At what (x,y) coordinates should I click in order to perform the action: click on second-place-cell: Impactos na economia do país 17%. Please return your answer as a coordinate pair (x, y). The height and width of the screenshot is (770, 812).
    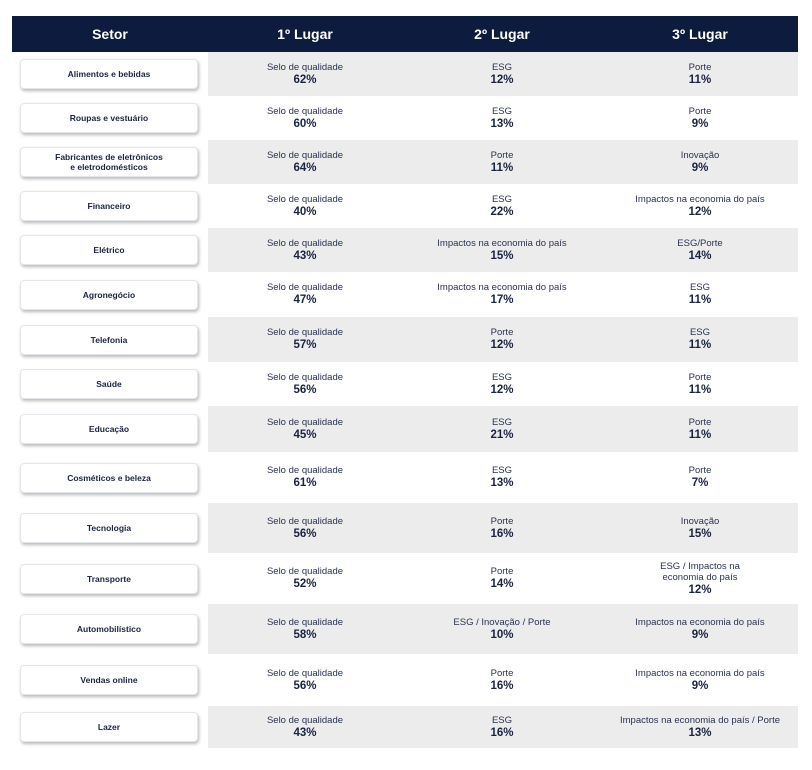
    Looking at the image, I should click on (502, 294).